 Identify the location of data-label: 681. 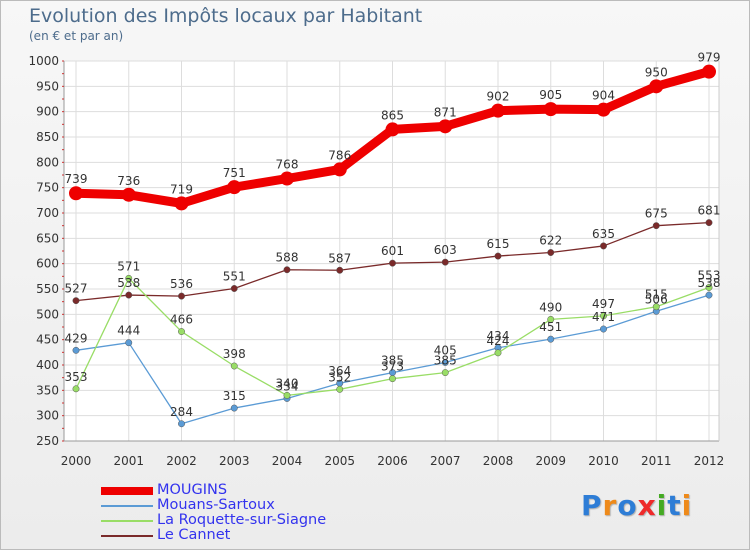
(709, 211).